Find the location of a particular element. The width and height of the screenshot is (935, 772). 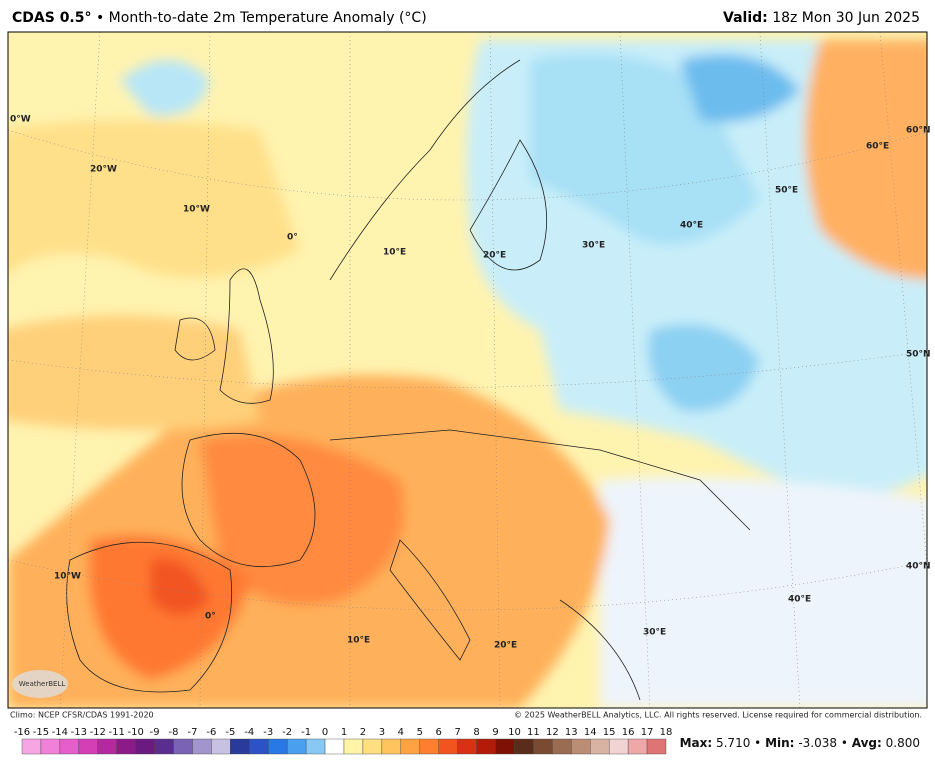

colorbar-label: 5 is located at coordinates (420, 732).